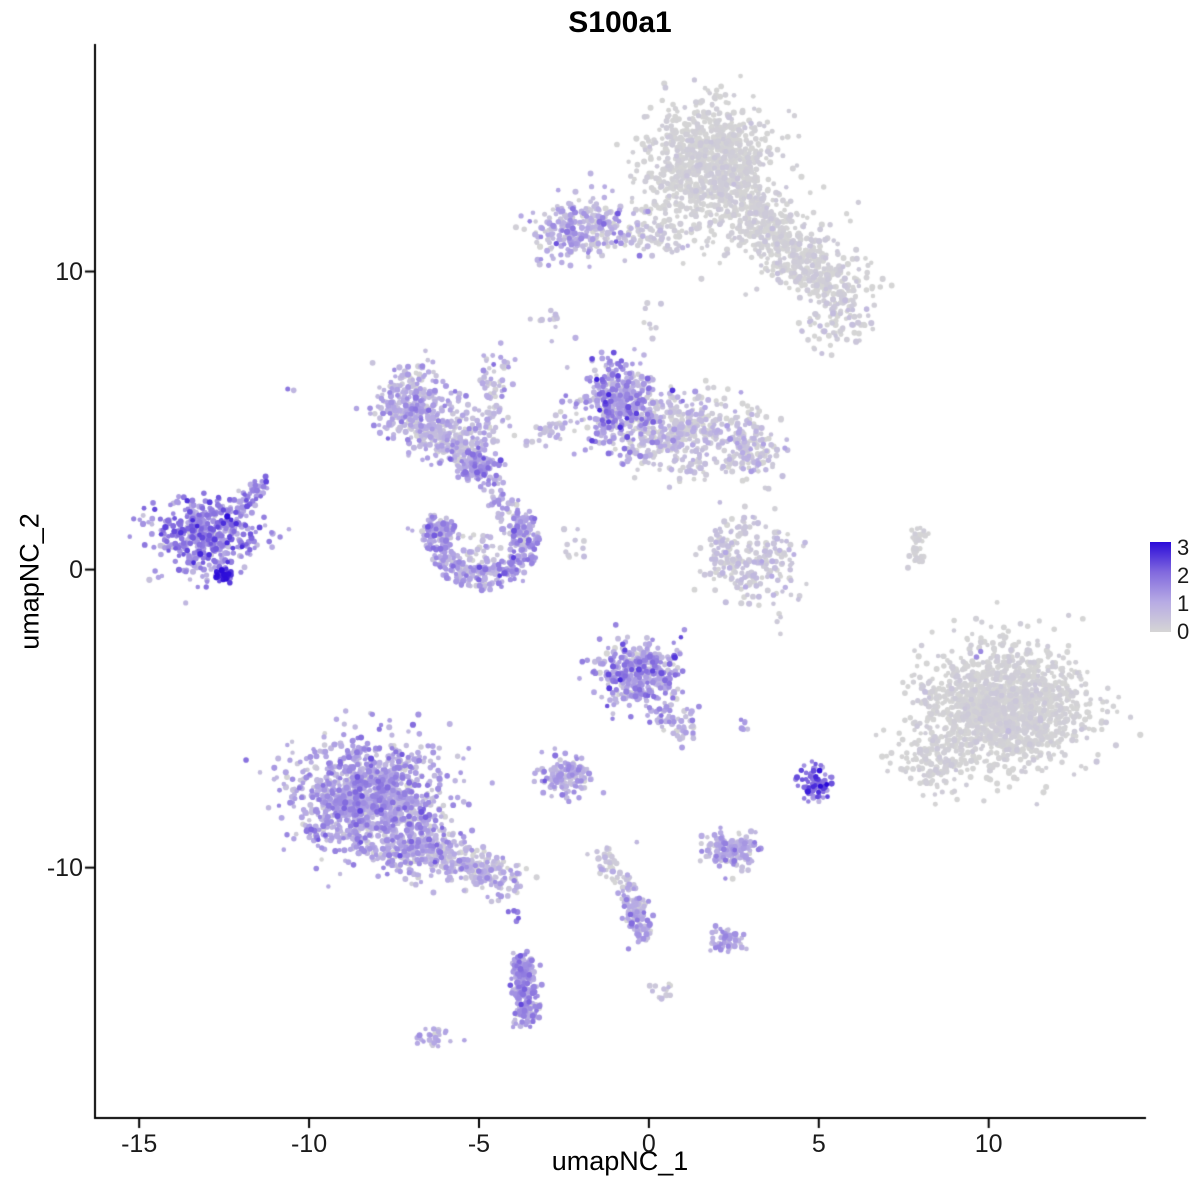 This screenshot has height=1200, width=1200. I want to click on legend-tick-label: 1, so click(1183, 603).